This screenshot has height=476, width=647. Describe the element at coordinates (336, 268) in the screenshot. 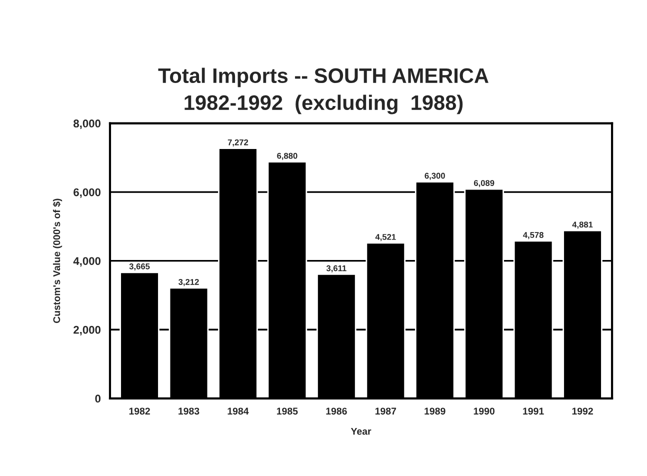

I see `data-label: 3,611` at that location.